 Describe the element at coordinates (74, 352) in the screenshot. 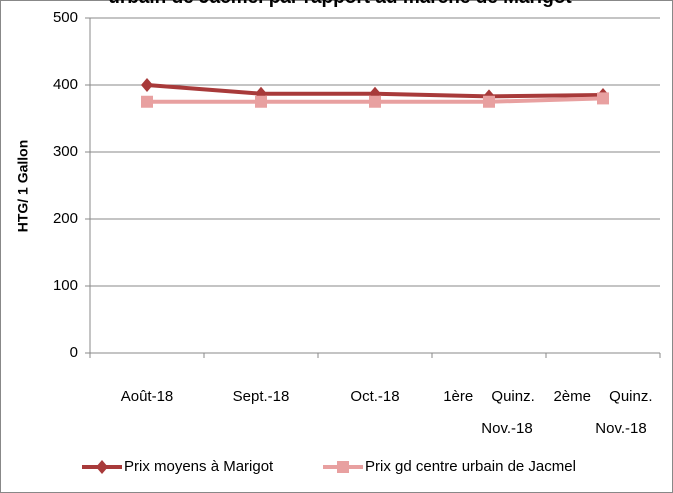

I see `y-tick-label: 0` at that location.